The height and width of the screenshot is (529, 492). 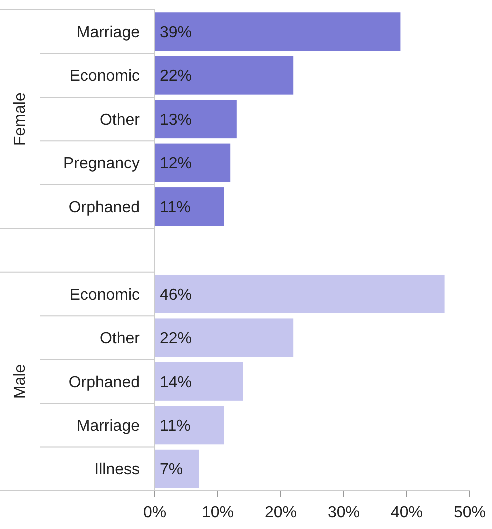 What do you see at coordinates (102, 164) in the screenshot?
I see `y-tick-label: Pregnancy` at bounding box center [102, 164].